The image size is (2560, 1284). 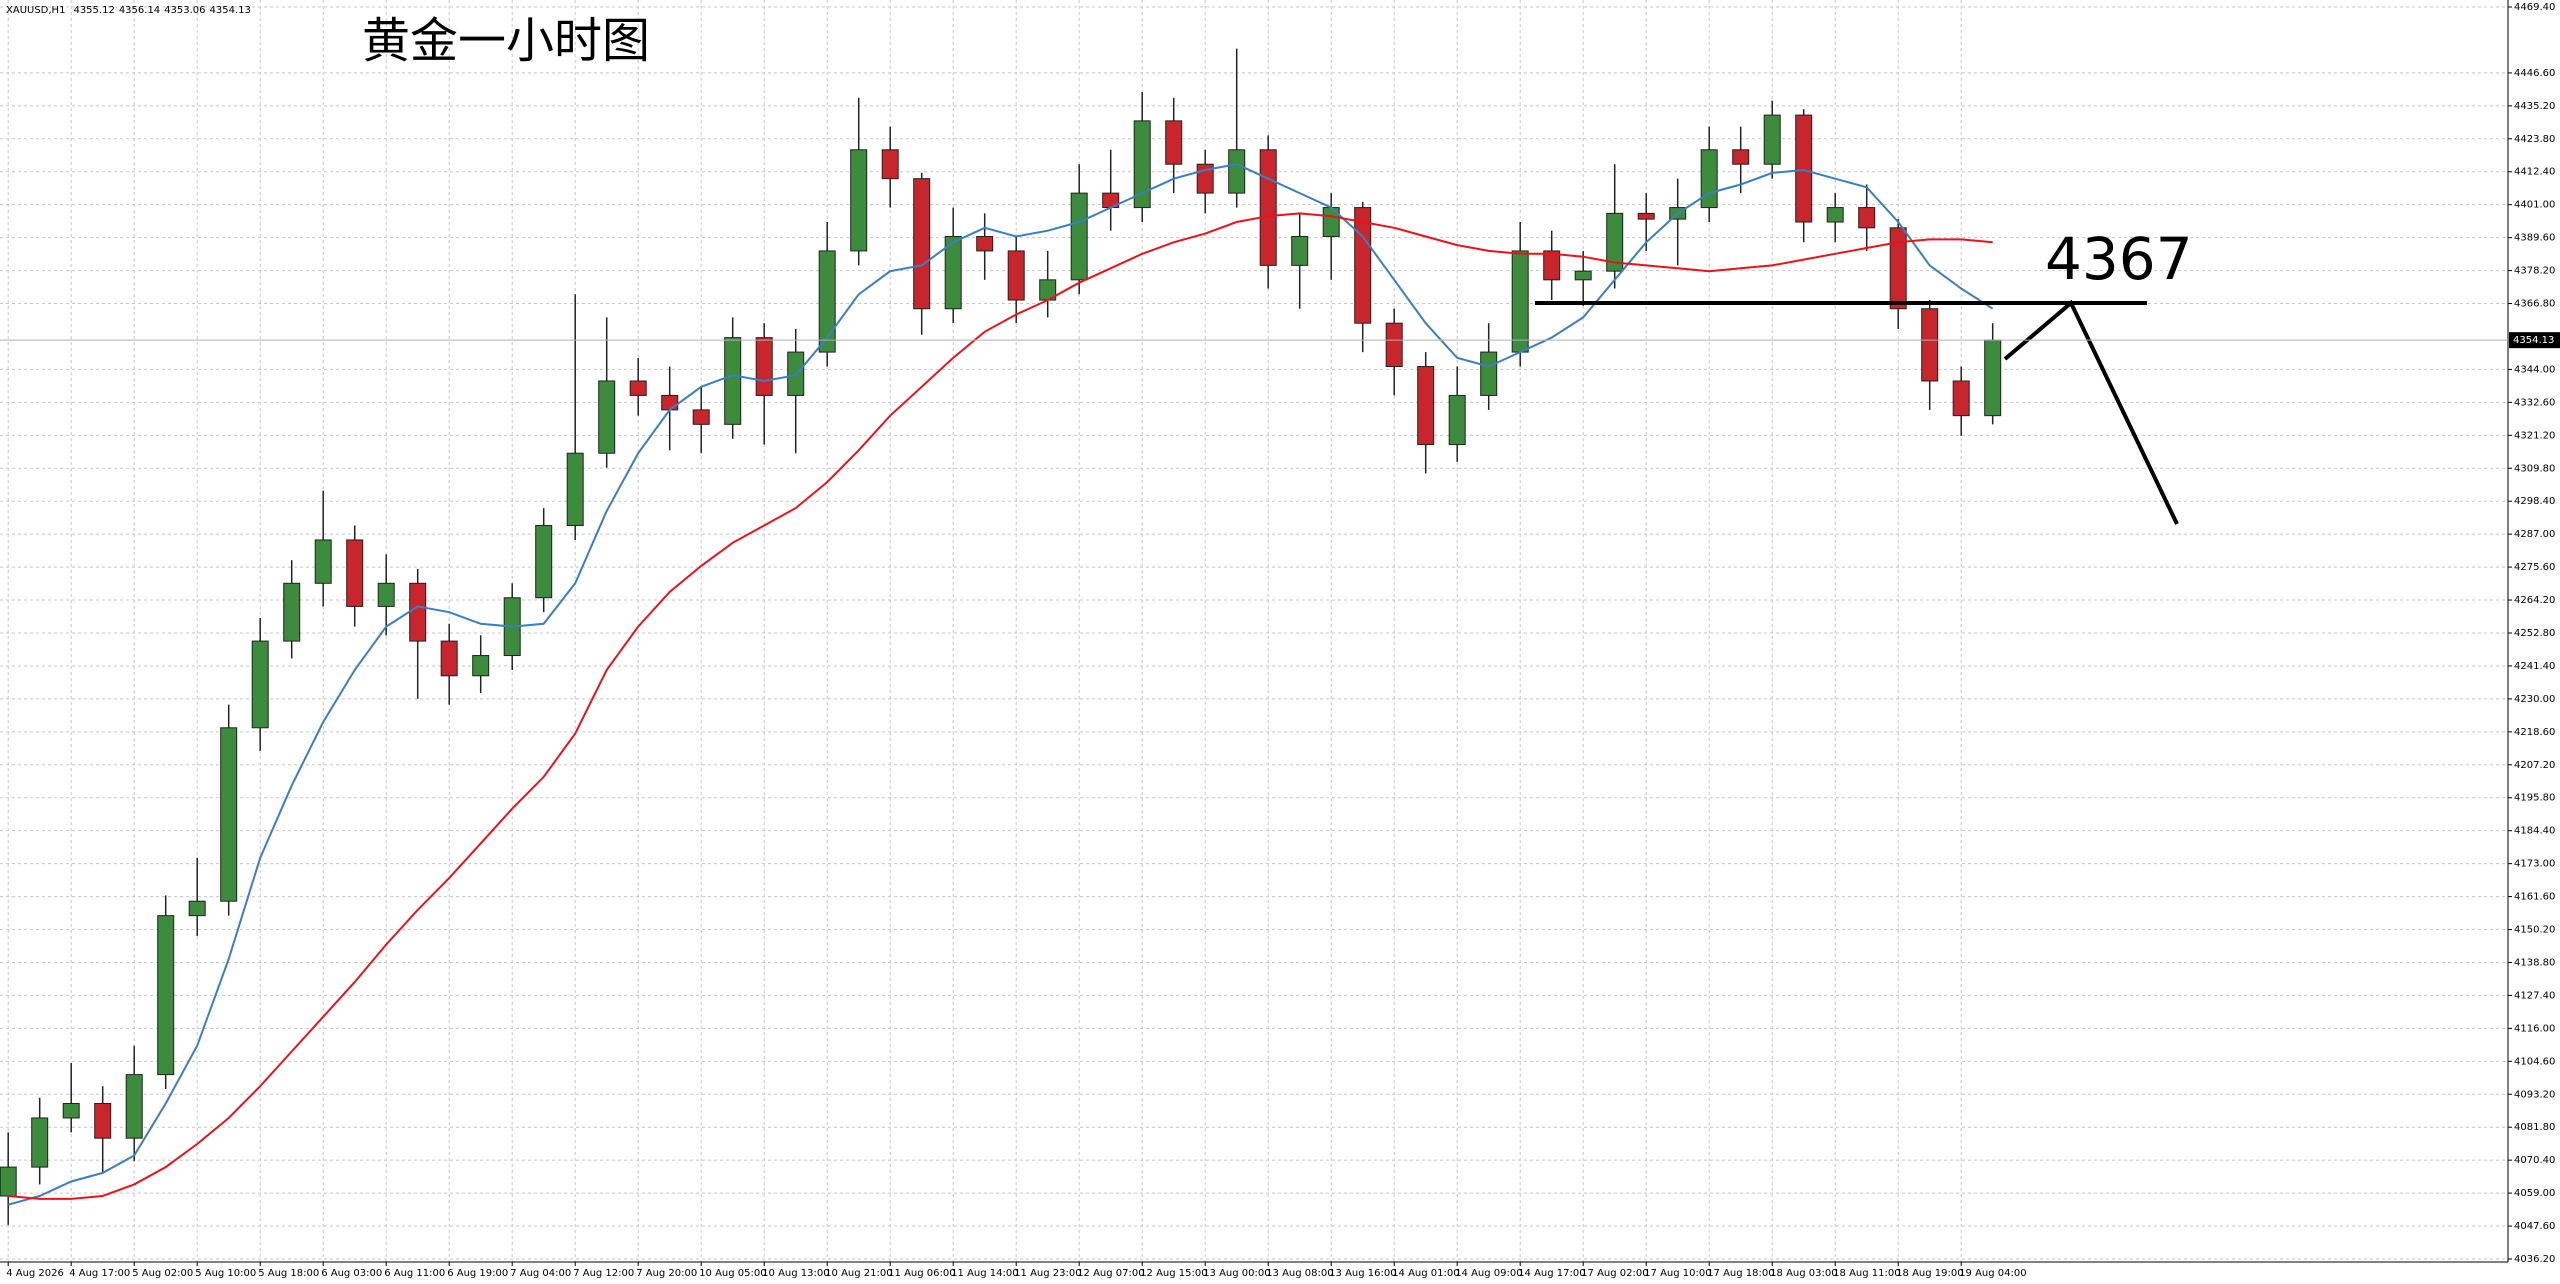 What do you see at coordinates (2534, 1028) in the screenshot?
I see `y-tick-label: 4116.00` at bounding box center [2534, 1028].